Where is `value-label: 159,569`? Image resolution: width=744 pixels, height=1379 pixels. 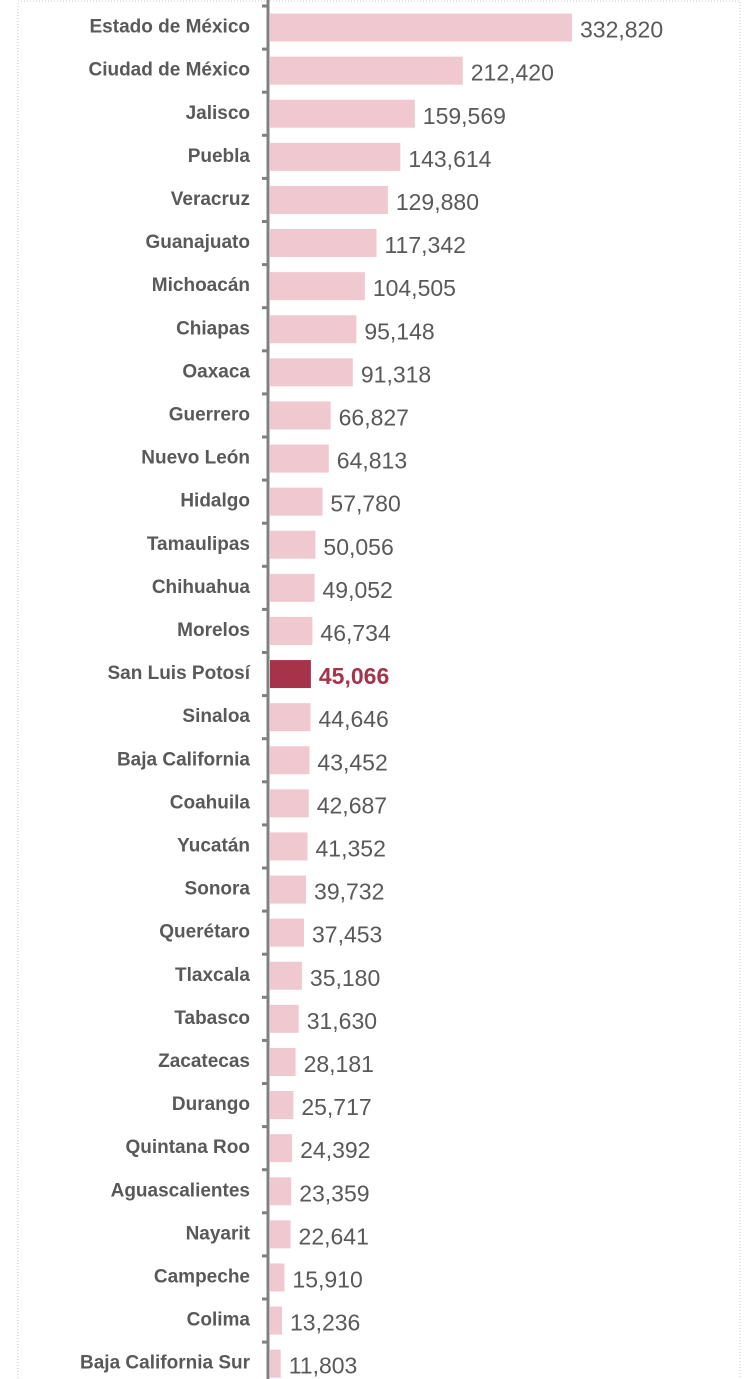 value-label: 159,569 is located at coordinates (464, 116).